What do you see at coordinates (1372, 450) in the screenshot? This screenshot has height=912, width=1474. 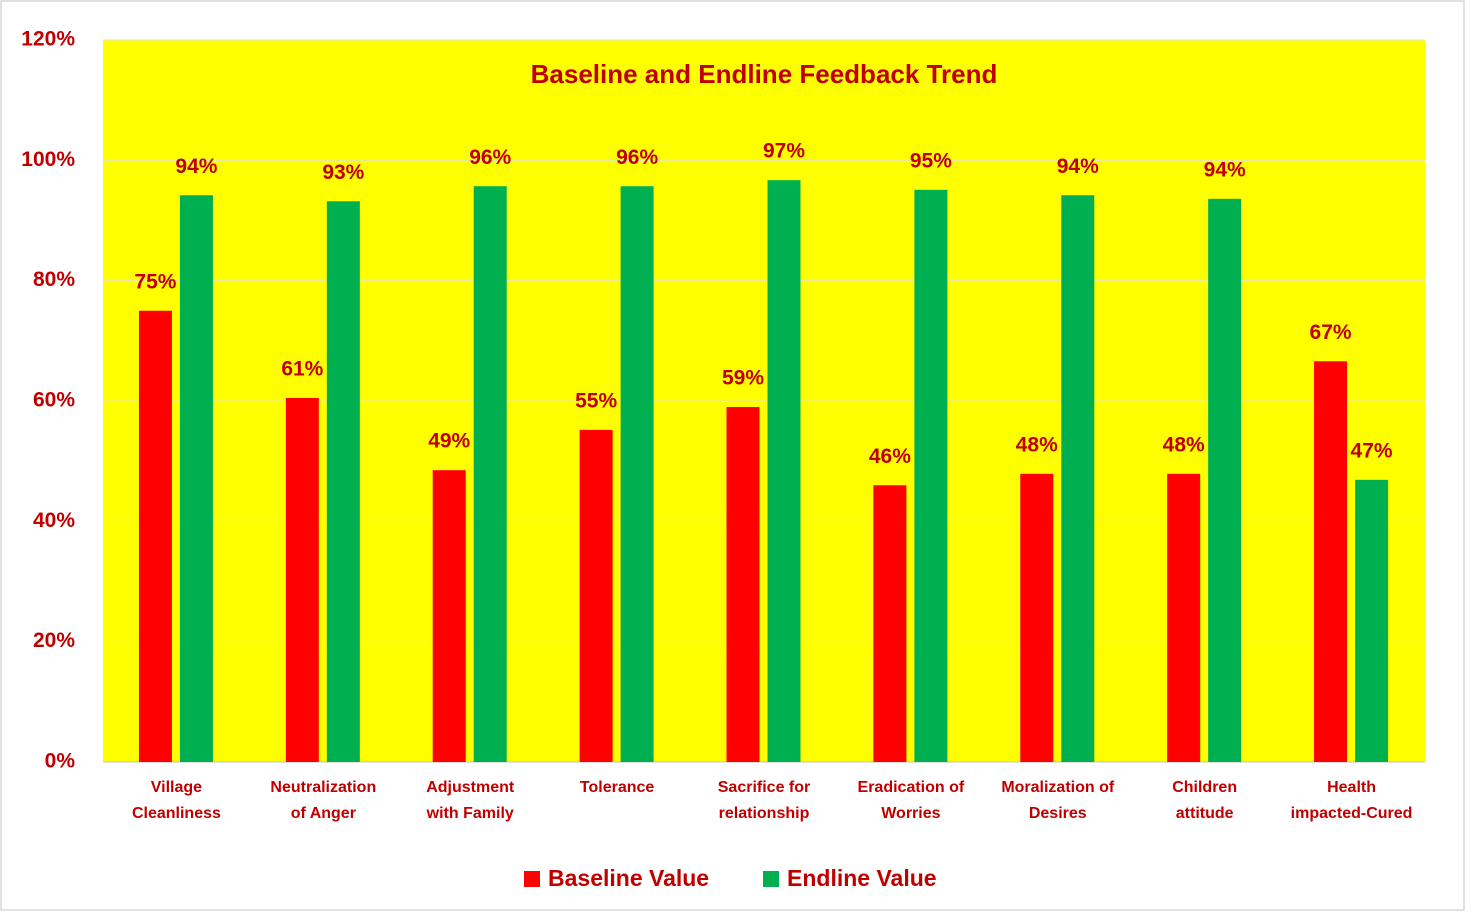 I see `data-label: 47%` at bounding box center [1372, 450].